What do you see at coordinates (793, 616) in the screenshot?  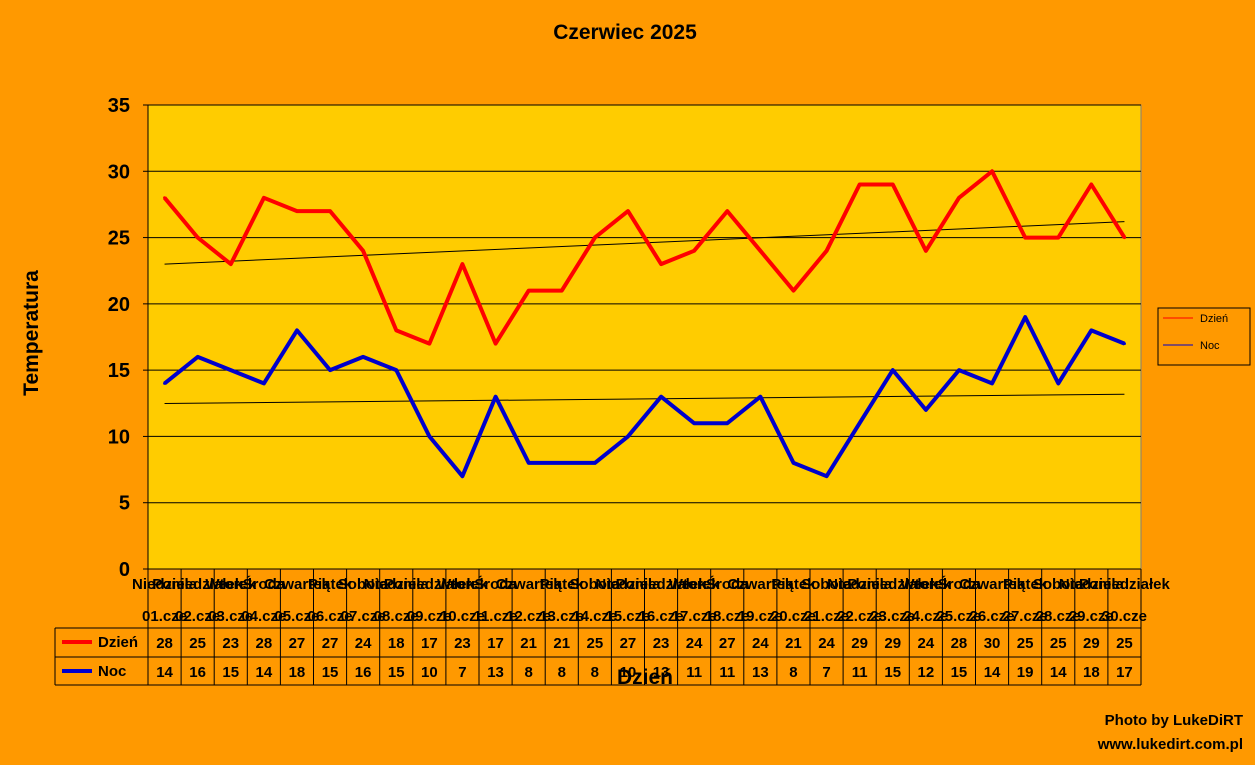 I see `x-tick-label: 20.cze` at bounding box center [793, 616].